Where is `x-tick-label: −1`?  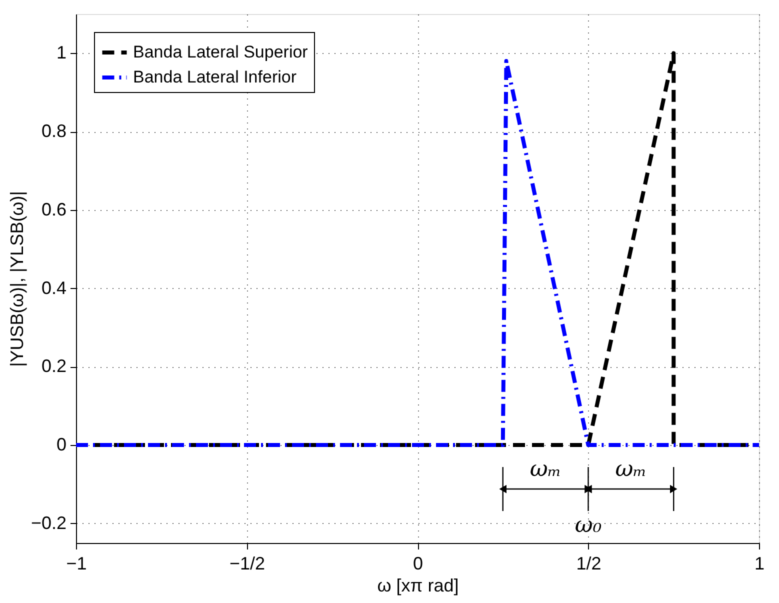
x-tick-label: −1 is located at coordinates (76, 564).